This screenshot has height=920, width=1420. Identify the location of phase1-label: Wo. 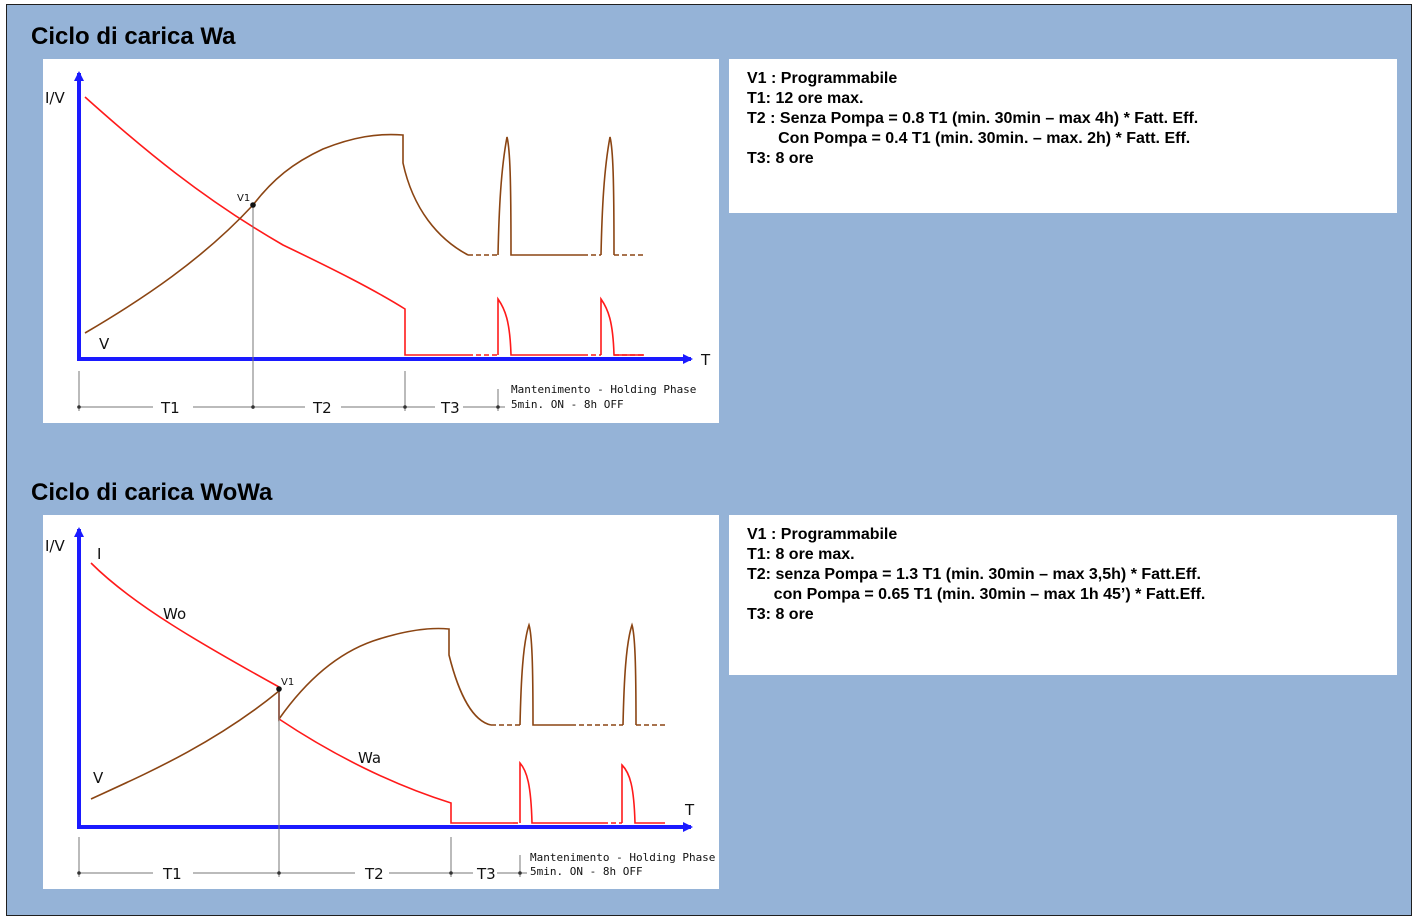
(174, 614).